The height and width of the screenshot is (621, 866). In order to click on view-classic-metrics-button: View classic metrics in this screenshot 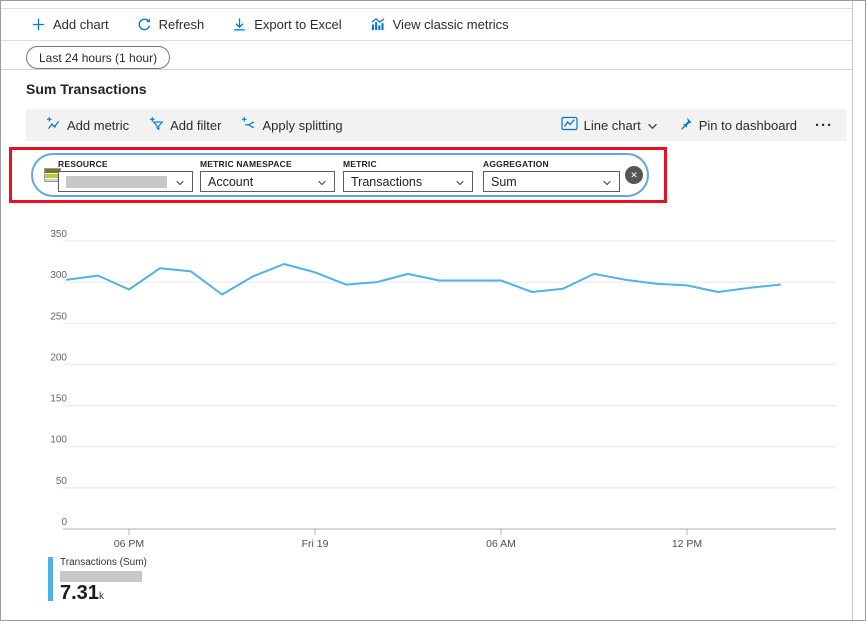, I will do `click(439, 24)`.